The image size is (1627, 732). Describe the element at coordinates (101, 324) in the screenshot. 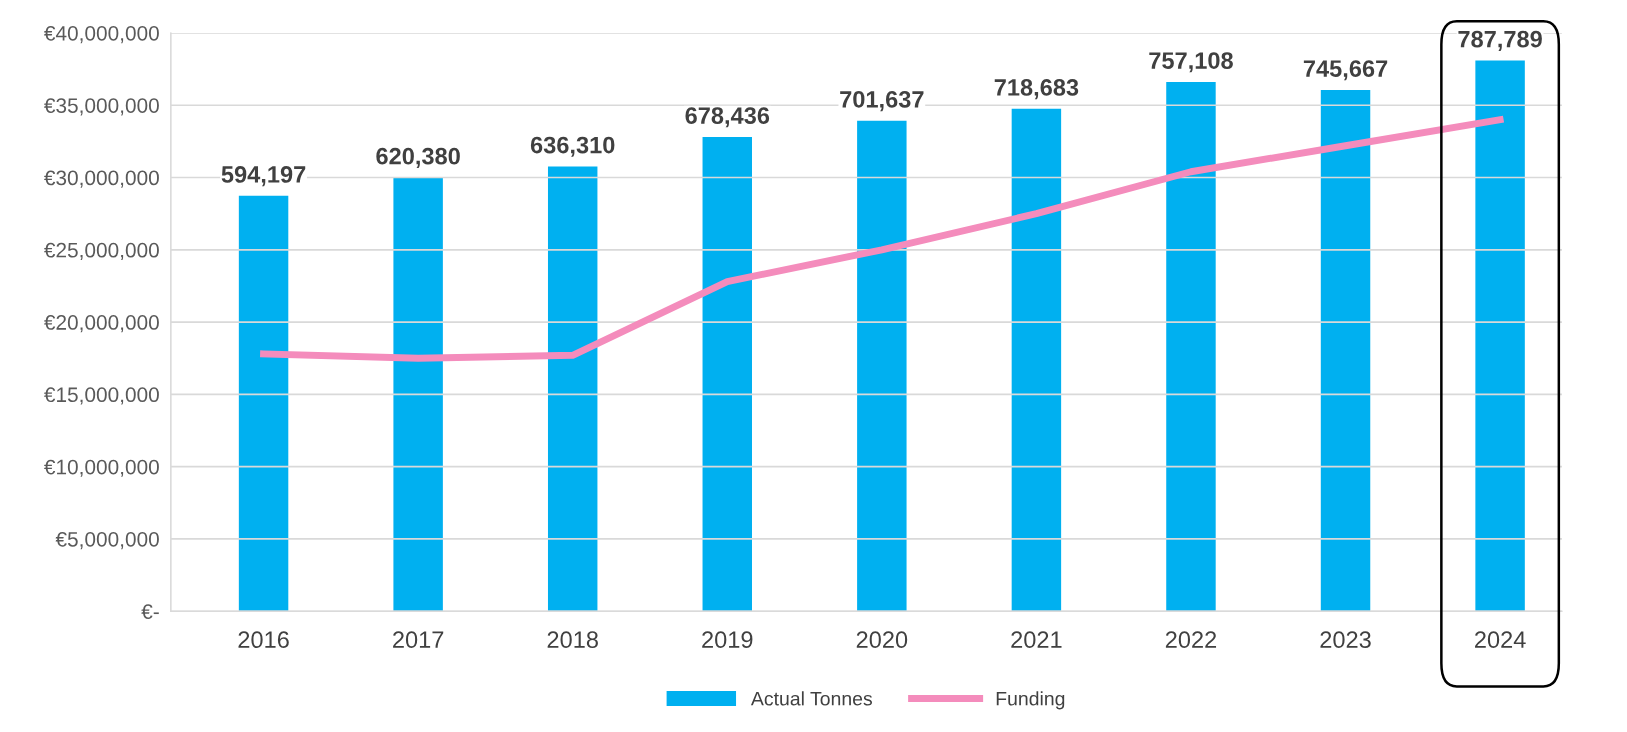

I see `y-tick-label: €20,000,000` at that location.